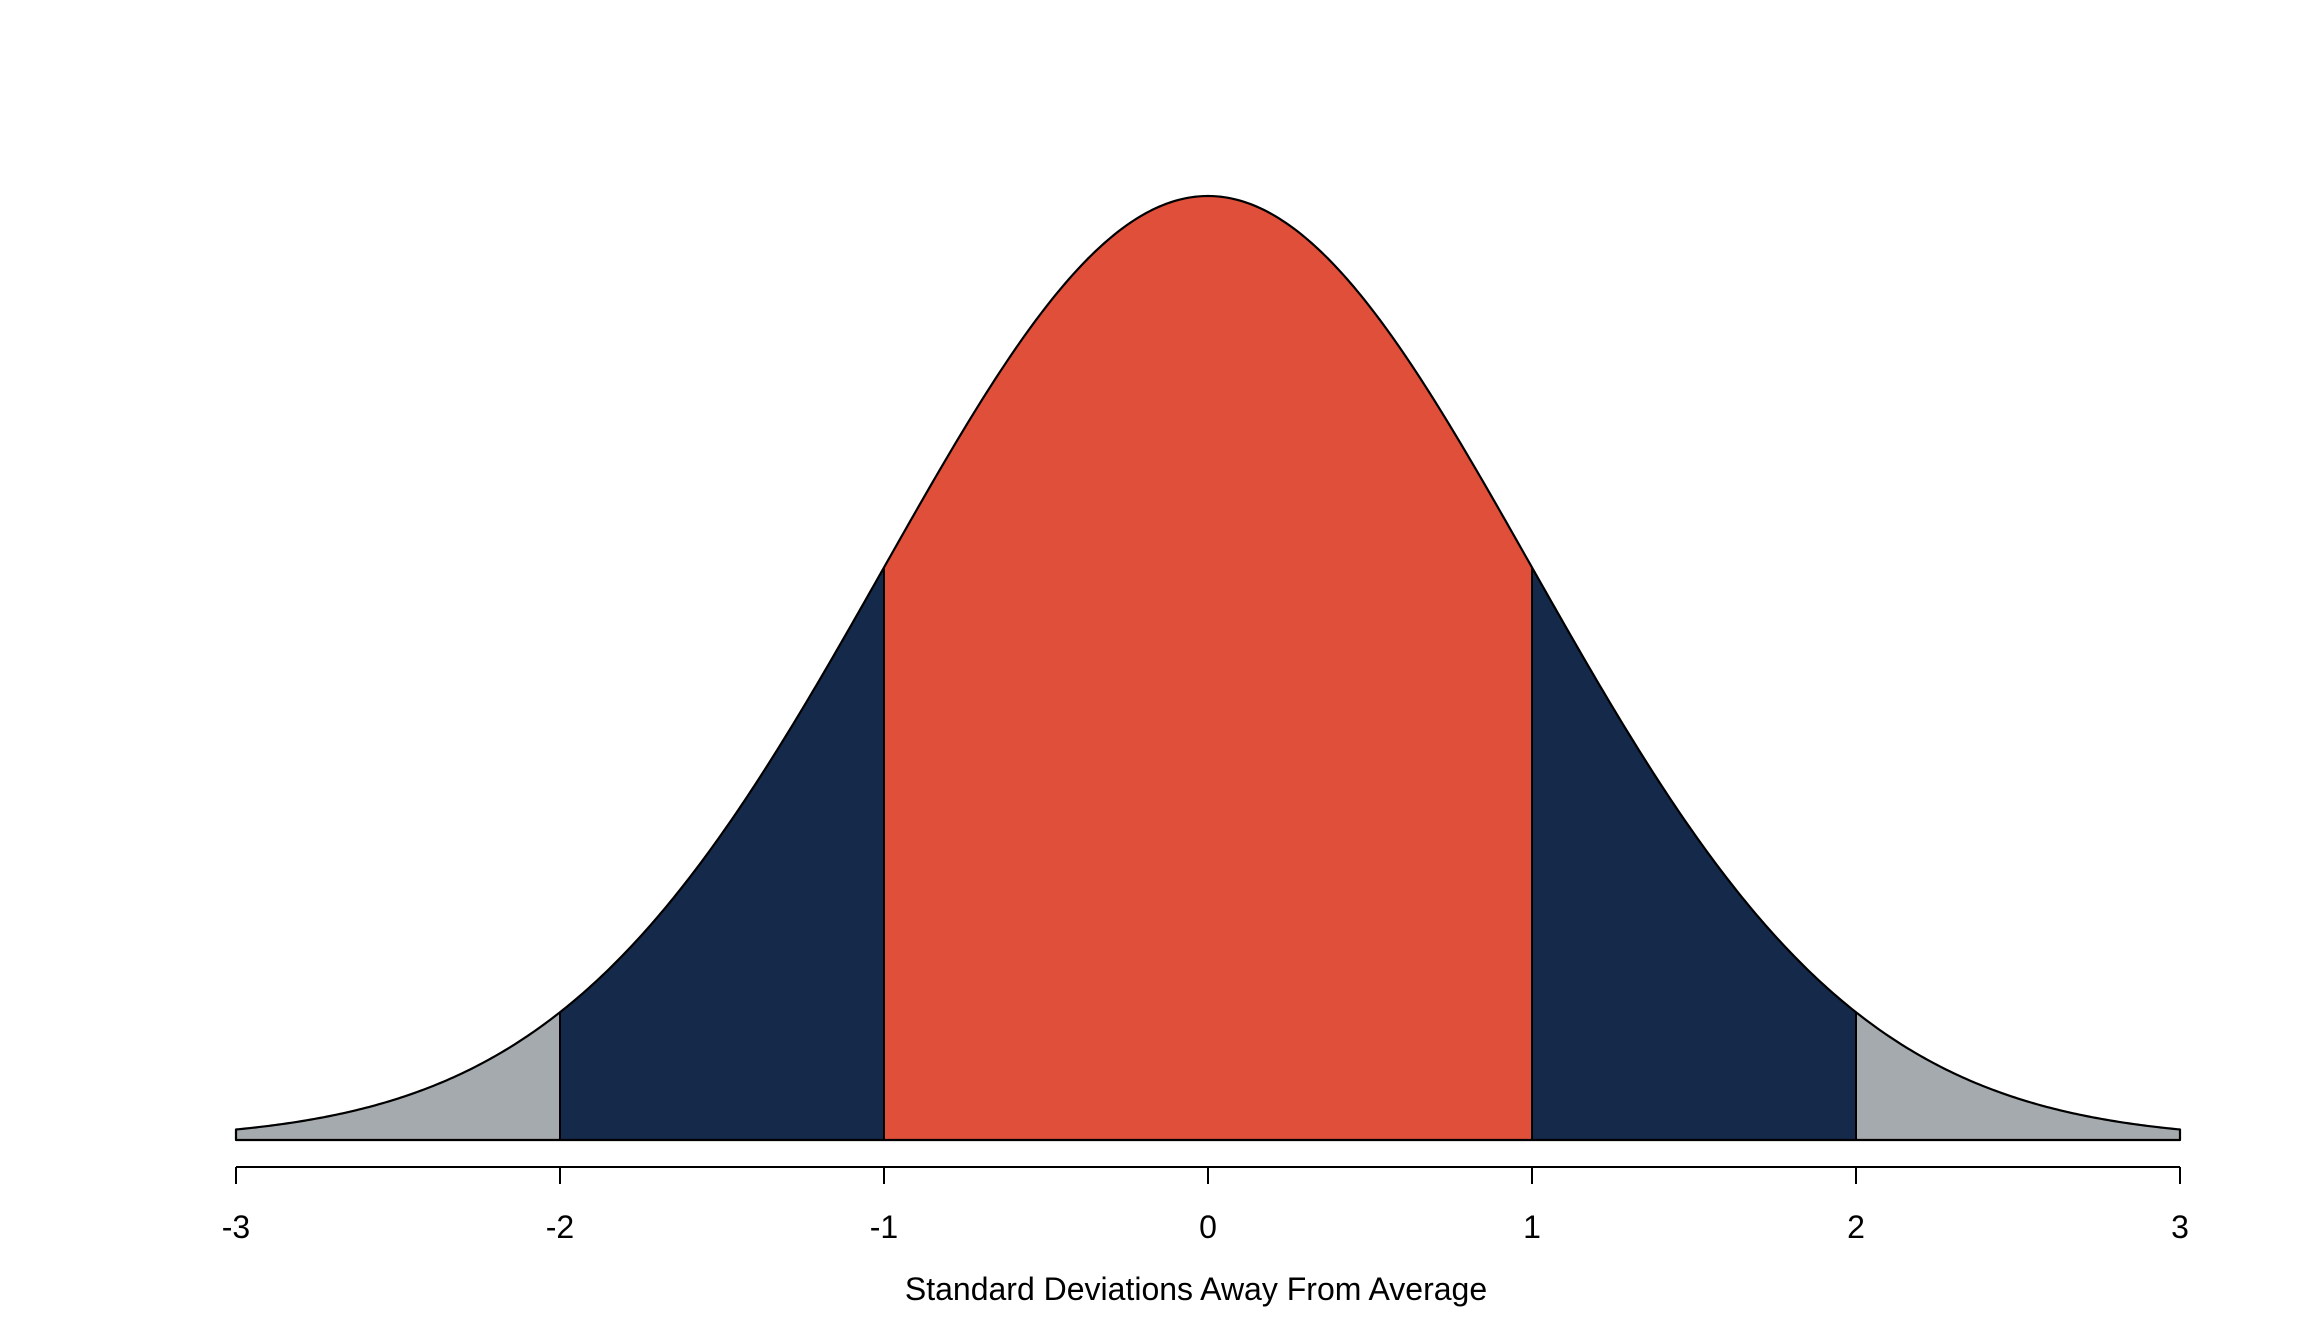 This screenshot has width=2304, height=1344. What do you see at coordinates (1208, 1227) in the screenshot?
I see `x-tick-label-3: 0` at bounding box center [1208, 1227].